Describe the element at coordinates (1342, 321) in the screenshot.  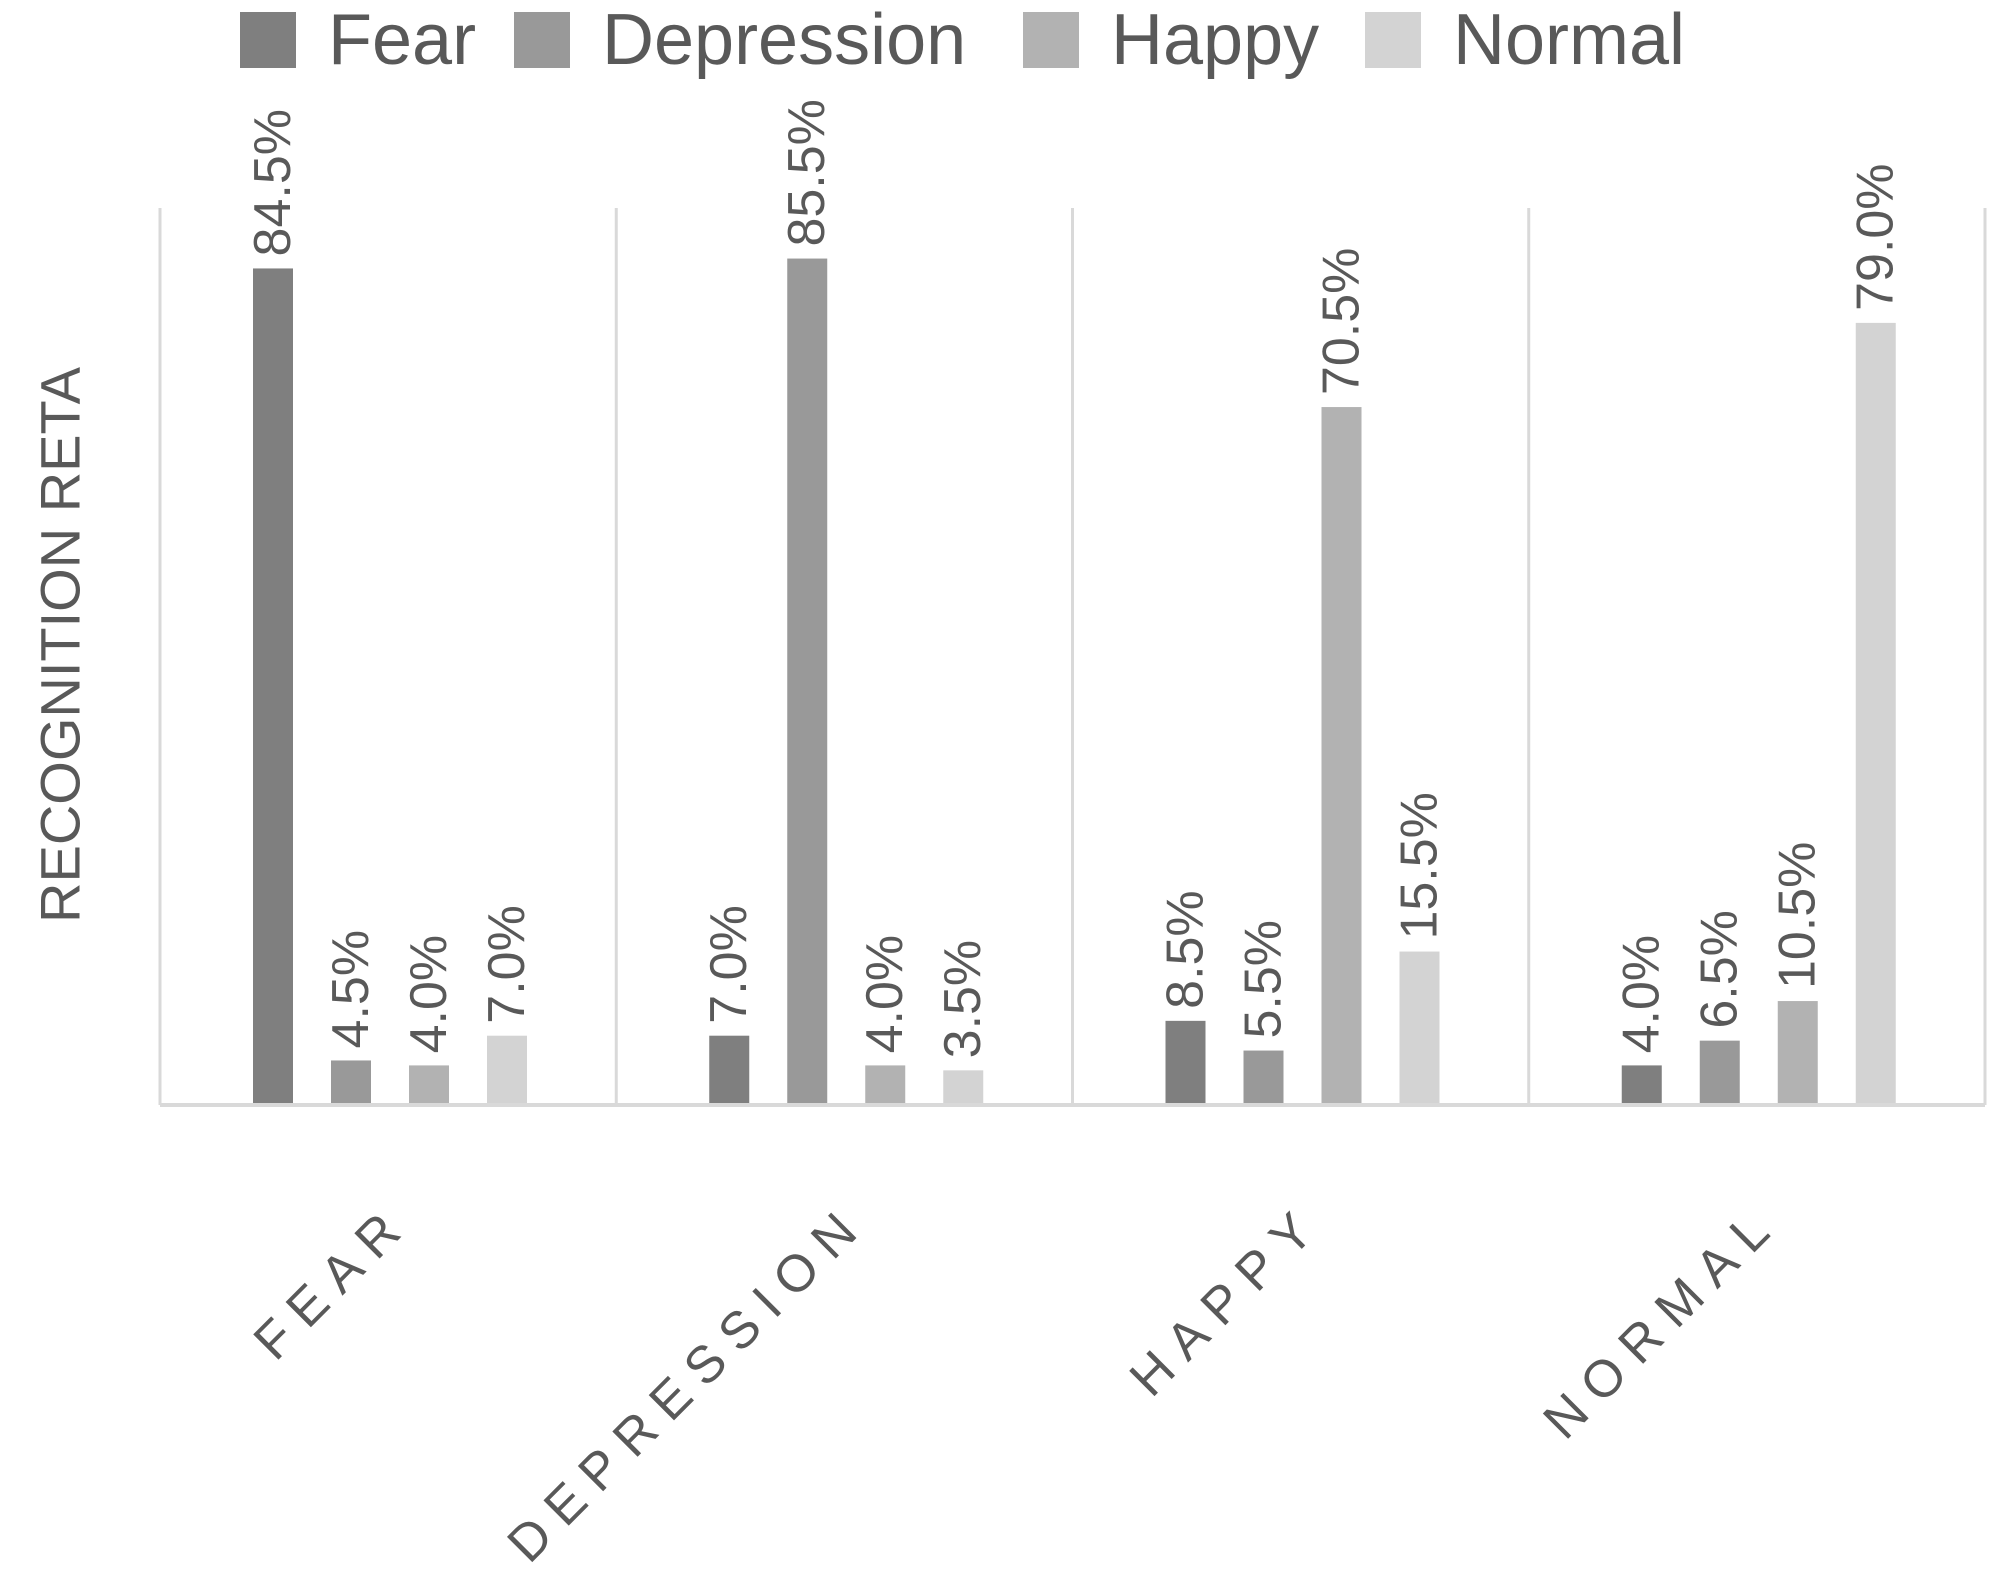
I see `data-label: 70.5%` at that location.